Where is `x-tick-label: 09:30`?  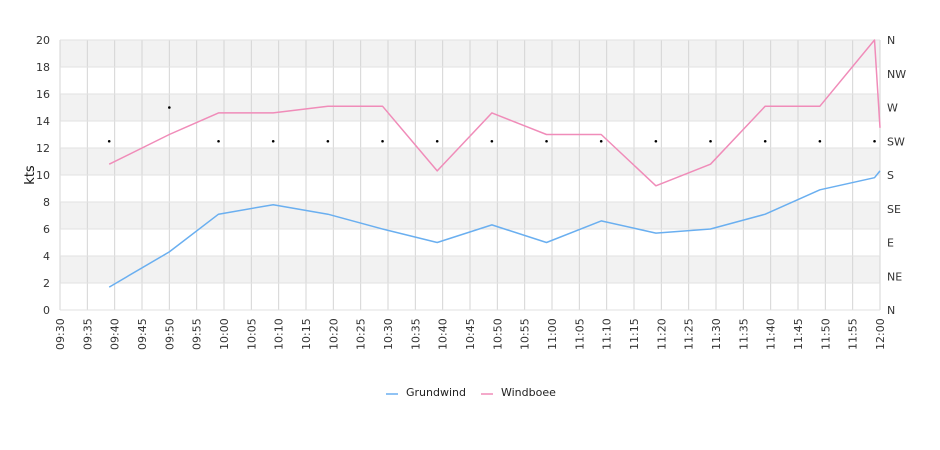
x-tick-label: 09:30 is located at coordinates (60, 334).